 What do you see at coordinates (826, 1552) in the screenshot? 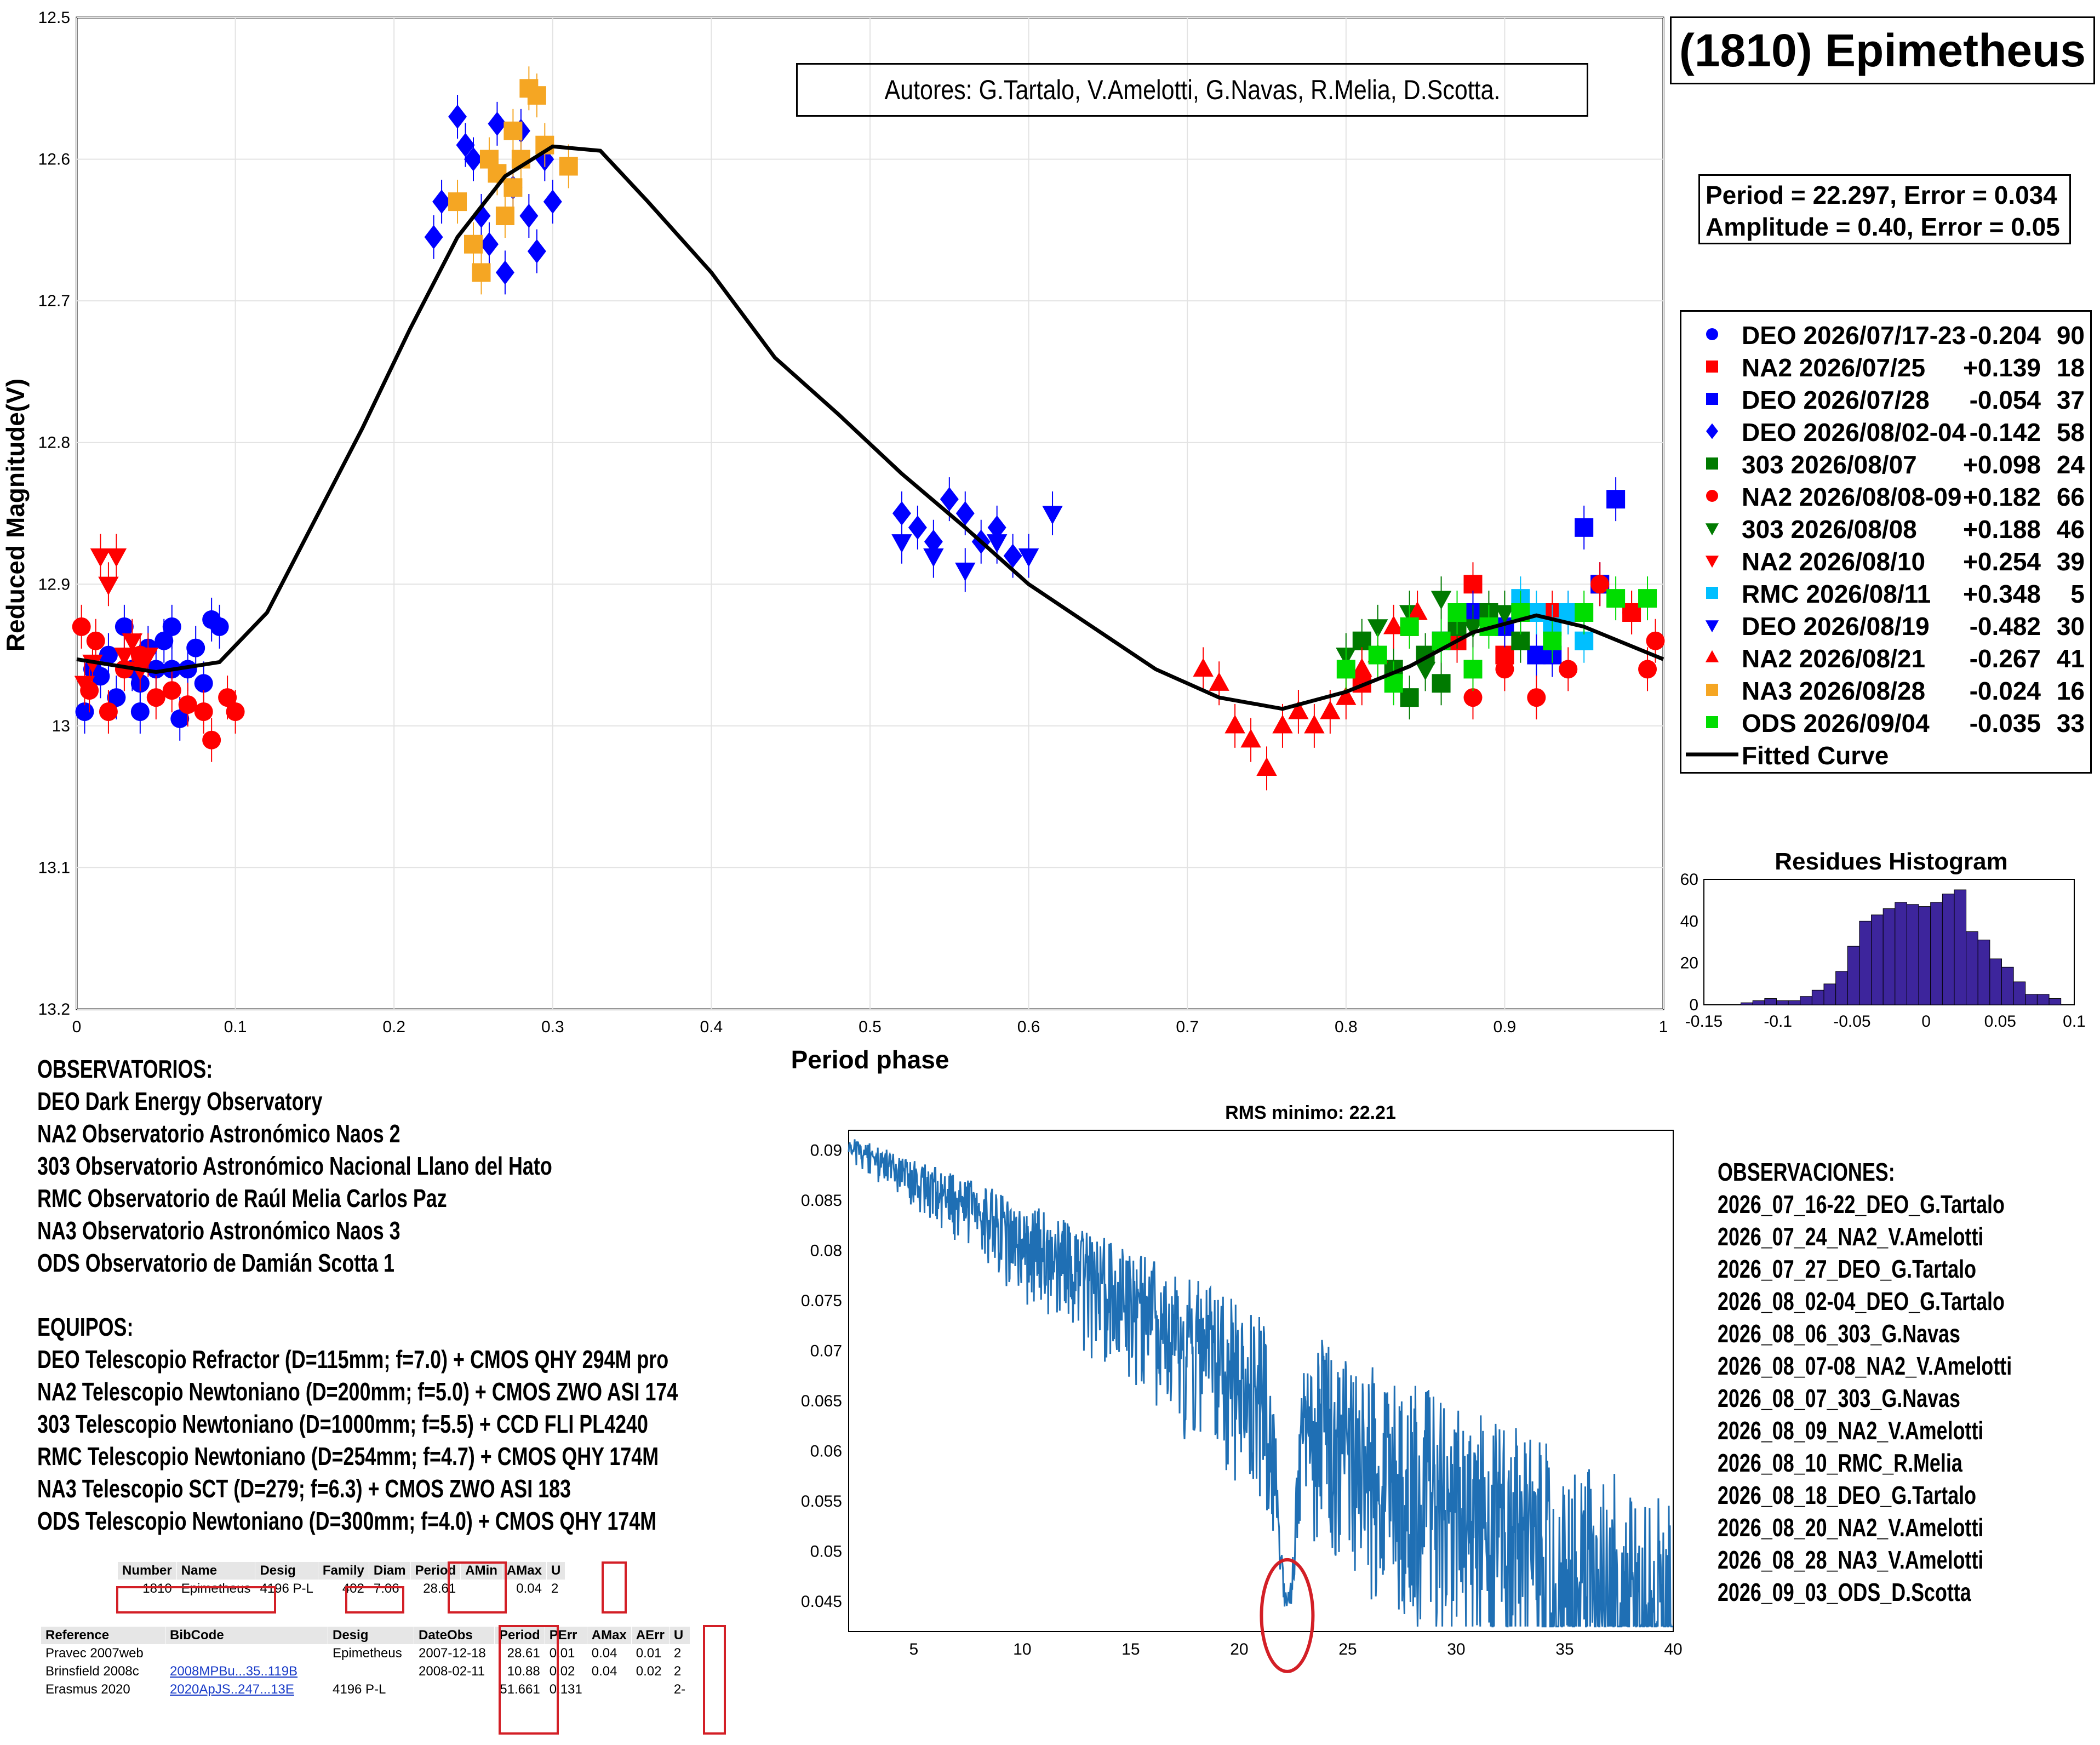
I see `y-tick-label: 0.05` at bounding box center [826, 1552].